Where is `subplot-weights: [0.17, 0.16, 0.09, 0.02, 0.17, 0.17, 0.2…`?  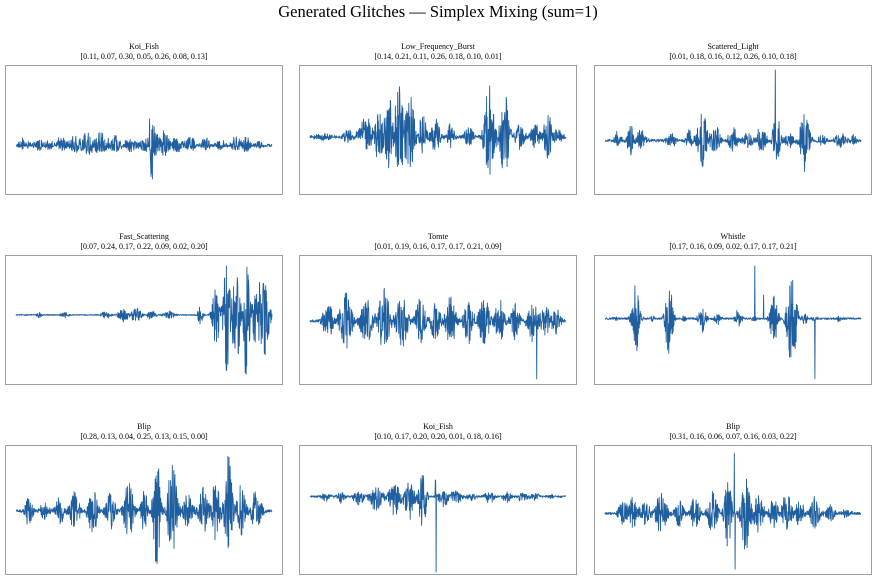
subplot-weights: [0.17, 0.16, 0.09, 0.02, 0.17, 0.17, 0.2… is located at coordinates (733, 246).